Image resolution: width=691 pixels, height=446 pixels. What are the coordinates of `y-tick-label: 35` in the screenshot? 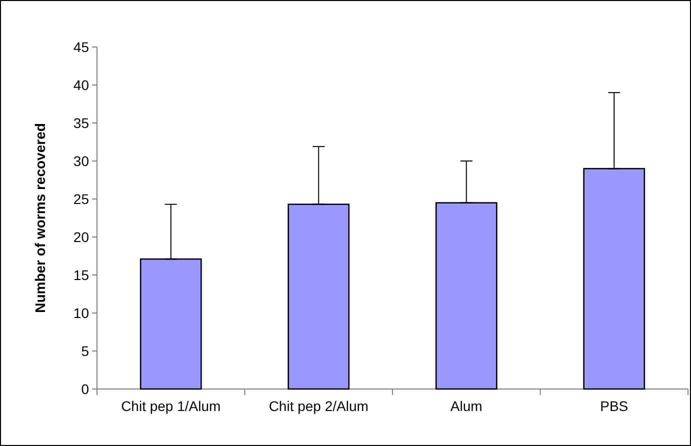 It's located at (81, 122).